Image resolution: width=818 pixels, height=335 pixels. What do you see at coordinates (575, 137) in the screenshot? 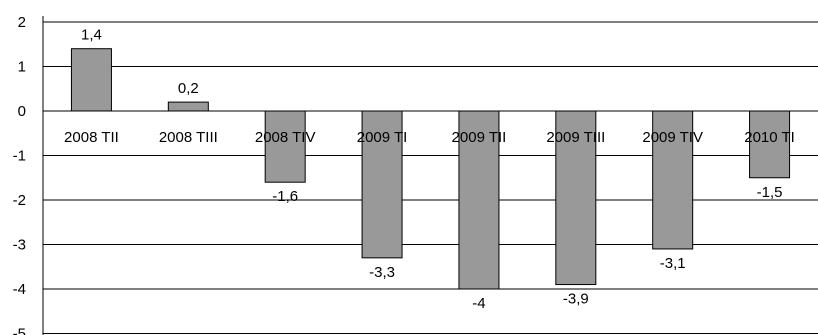
I see `category-label: 2009 TIII` at bounding box center [575, 137].